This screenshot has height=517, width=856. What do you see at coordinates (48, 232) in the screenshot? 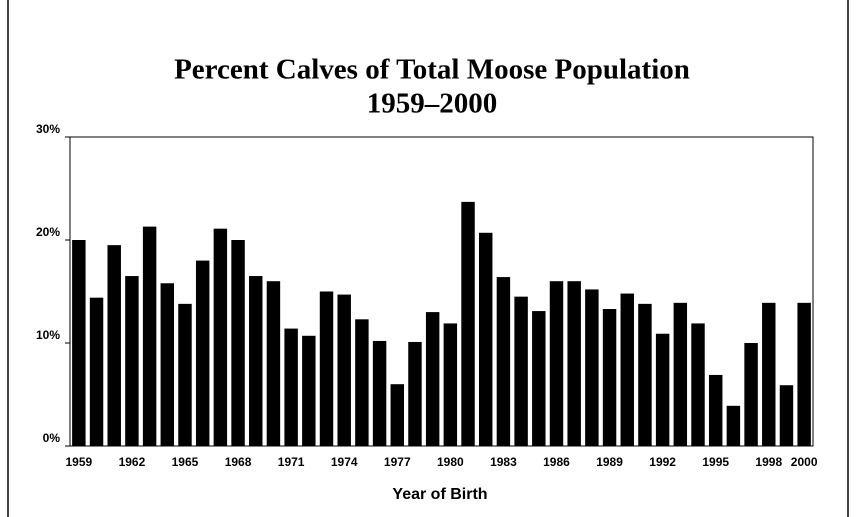
I see `y-tick-label: 20%` at bounding box center [48, 232].